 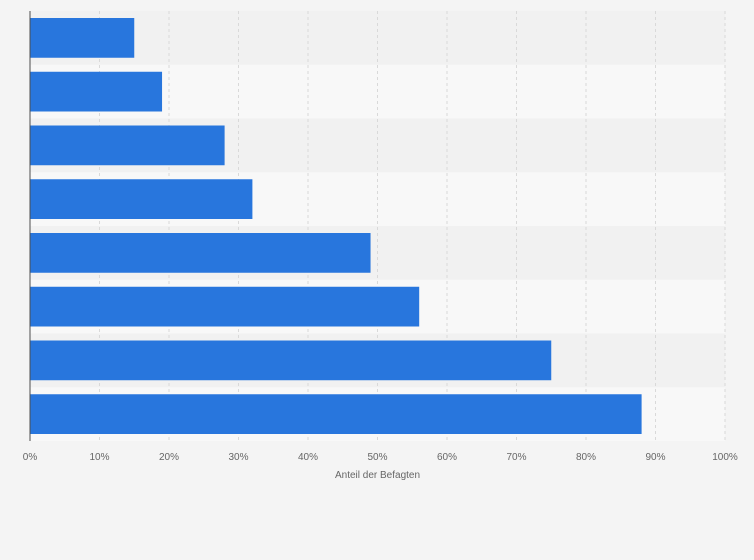 I want to click on x-tick-label: 10%, so click(x=99, y=457).